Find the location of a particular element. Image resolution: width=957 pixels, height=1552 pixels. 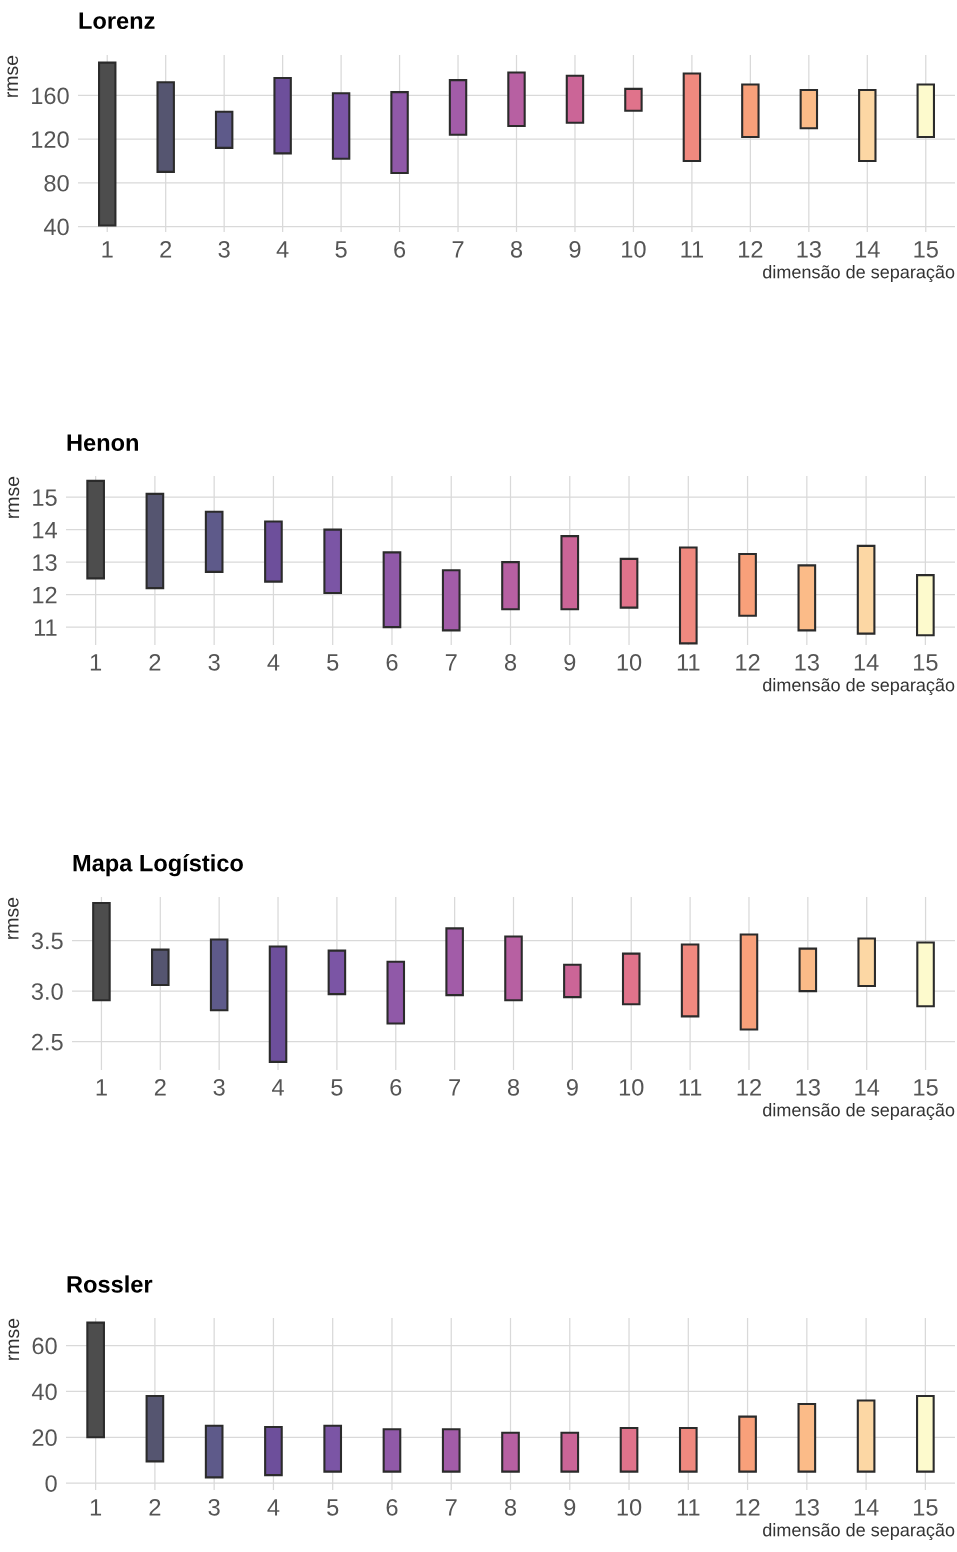

y-tick-label: 14 is located at coordinates (45, 530).